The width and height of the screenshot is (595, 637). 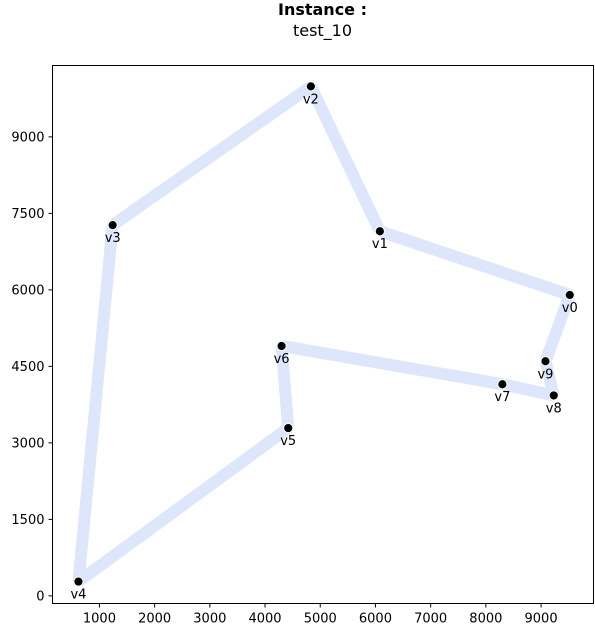 What do you see at coordinates (392, 365) in the screenshot?
I see `route-segment-v6-v7` at bounding box center [392, 365].